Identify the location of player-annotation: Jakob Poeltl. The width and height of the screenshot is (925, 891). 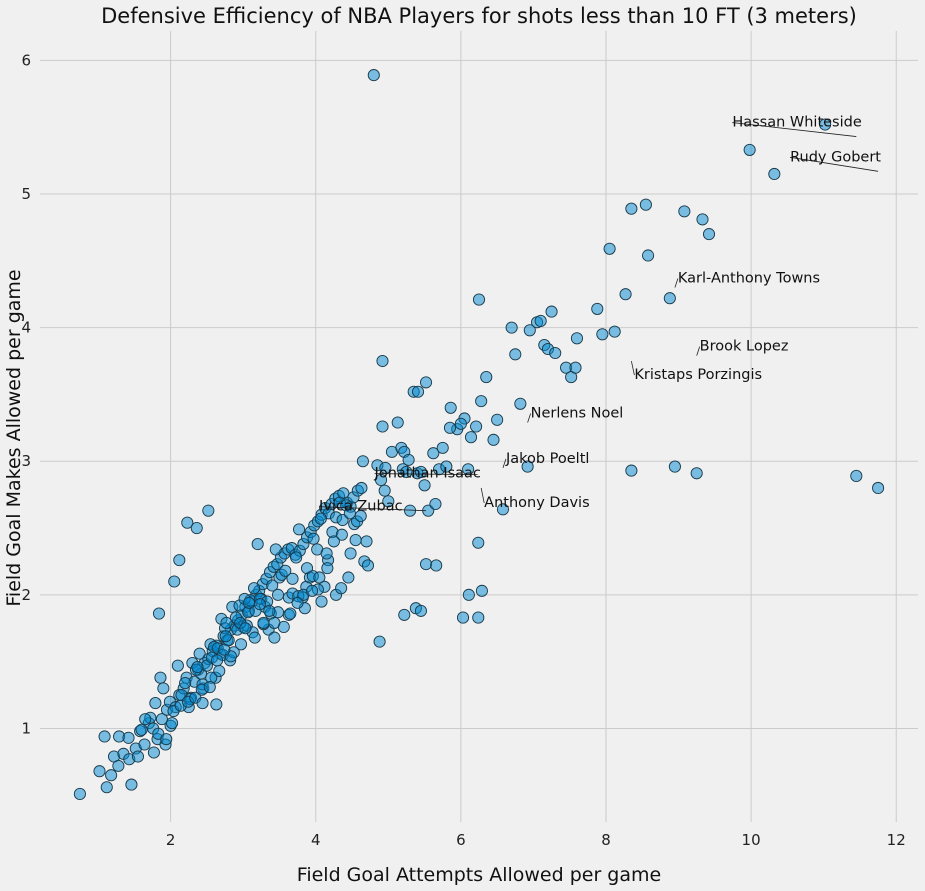
(547, 459).